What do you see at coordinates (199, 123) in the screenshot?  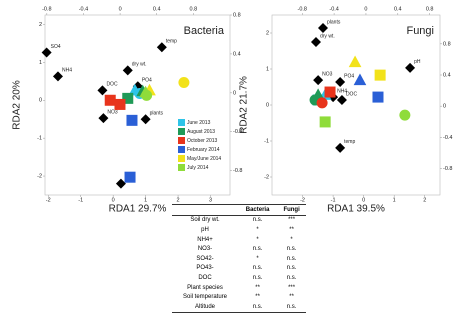 I see `legend-label: June 2013` at bounding box center [199, 123].